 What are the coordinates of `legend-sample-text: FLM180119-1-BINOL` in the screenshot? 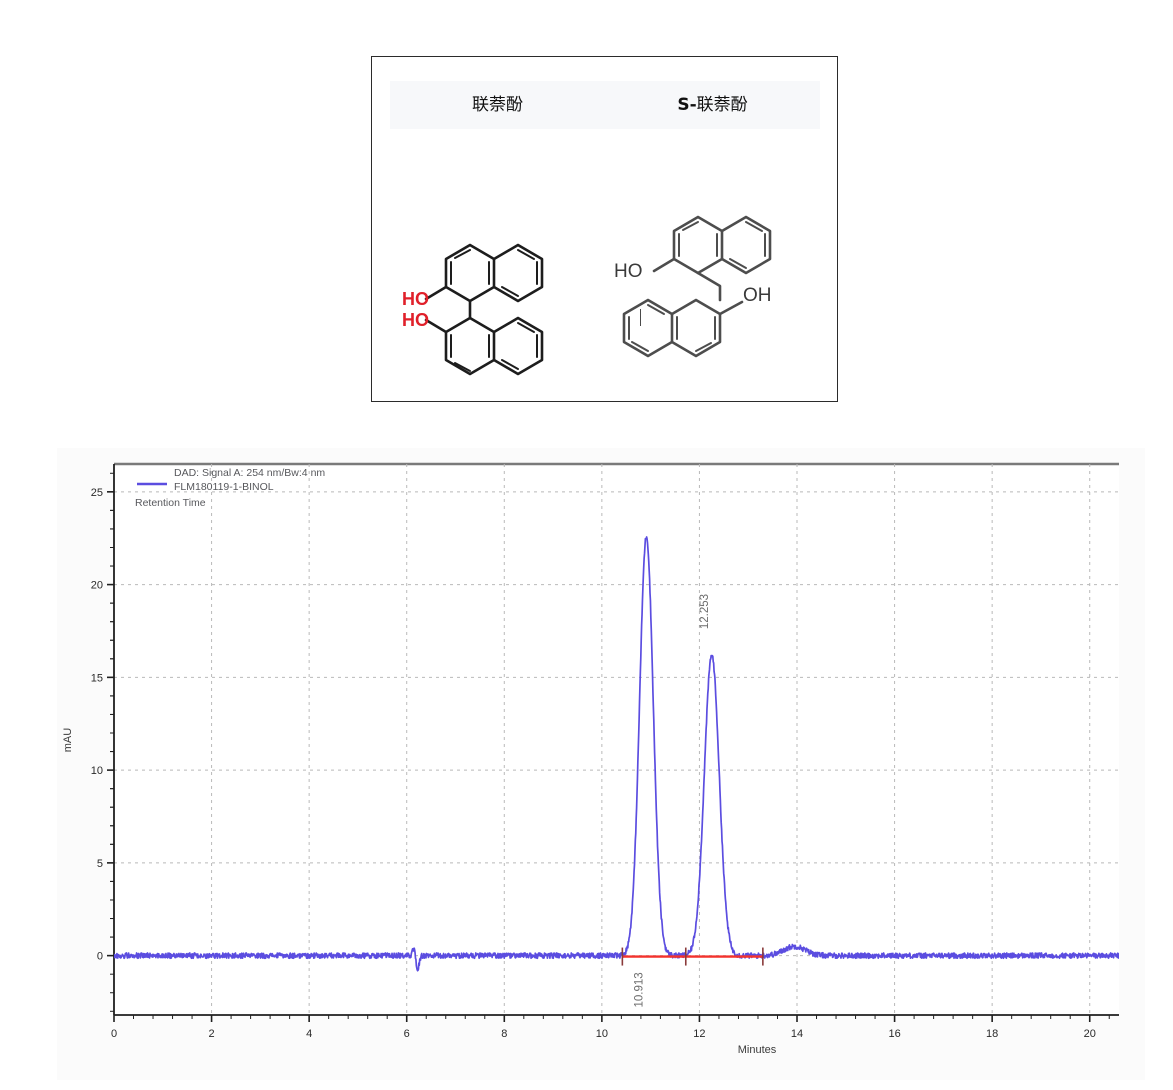 It's located at (224, 487).